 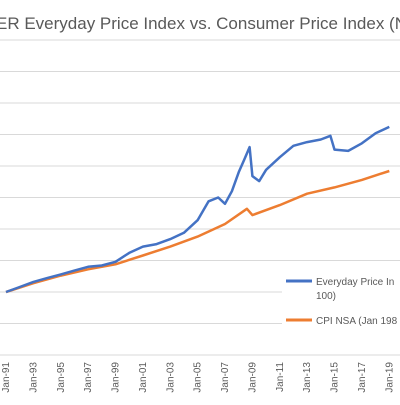 I want to click on legend-label-cpi-nsa: CPI NSA (Jan 198, so click(x=357, y=321).